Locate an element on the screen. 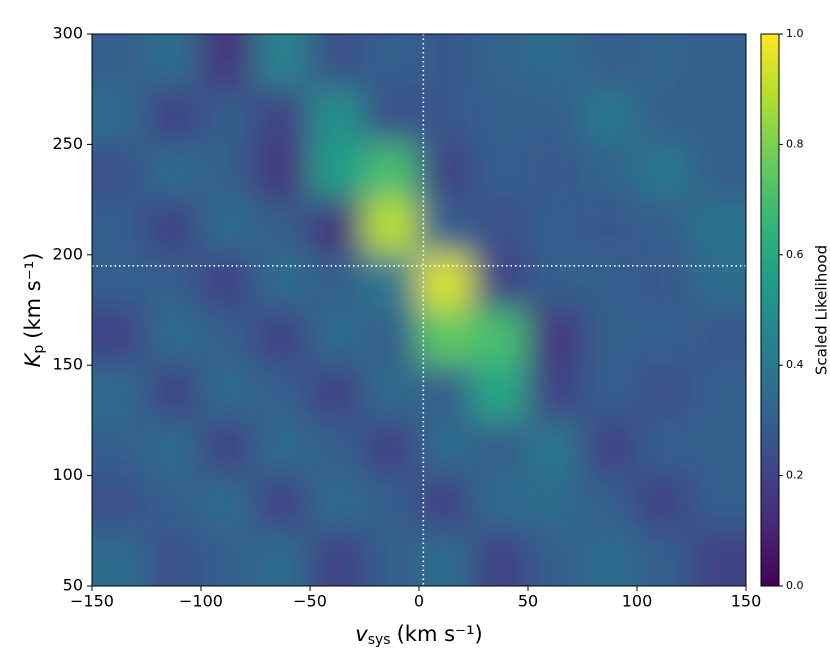  y-axis-label: Kp (km s⁻¹) is located at coordinates (34, 310).